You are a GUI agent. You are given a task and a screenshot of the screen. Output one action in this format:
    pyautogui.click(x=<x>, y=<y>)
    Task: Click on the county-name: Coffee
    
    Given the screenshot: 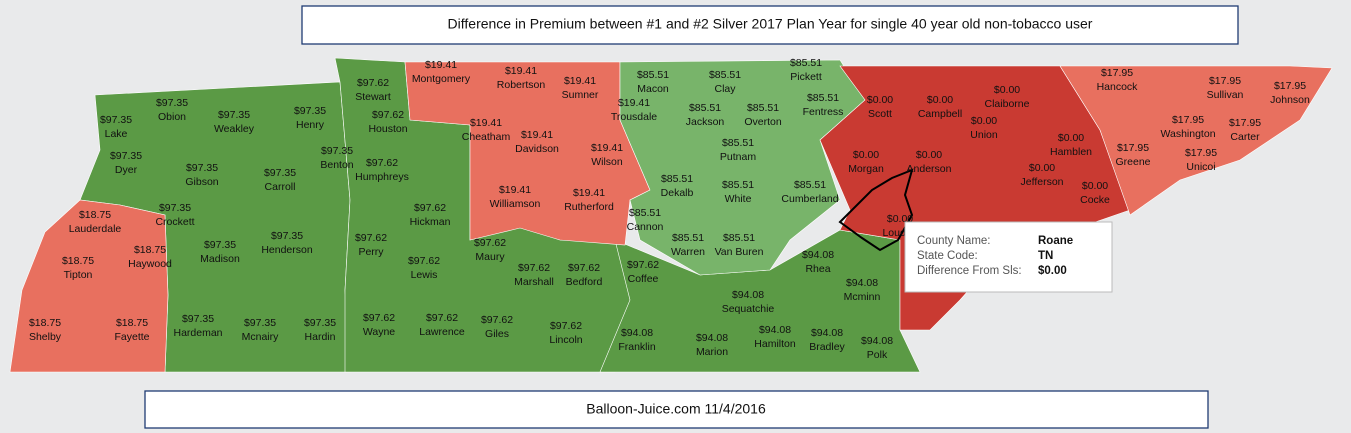 What is the action you would take?
    pyautogui.click(x=643, y=279)
    